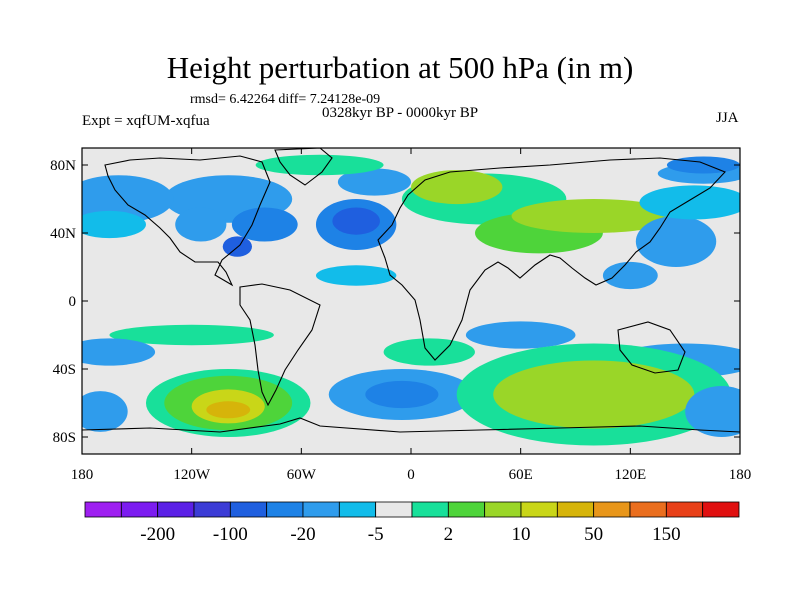 Image resolution: width=800 pixels, height=600 pixels. Describe the element at coordinates (449, 534) in the screenshot. I see `colorbar-label: 2` at that location.